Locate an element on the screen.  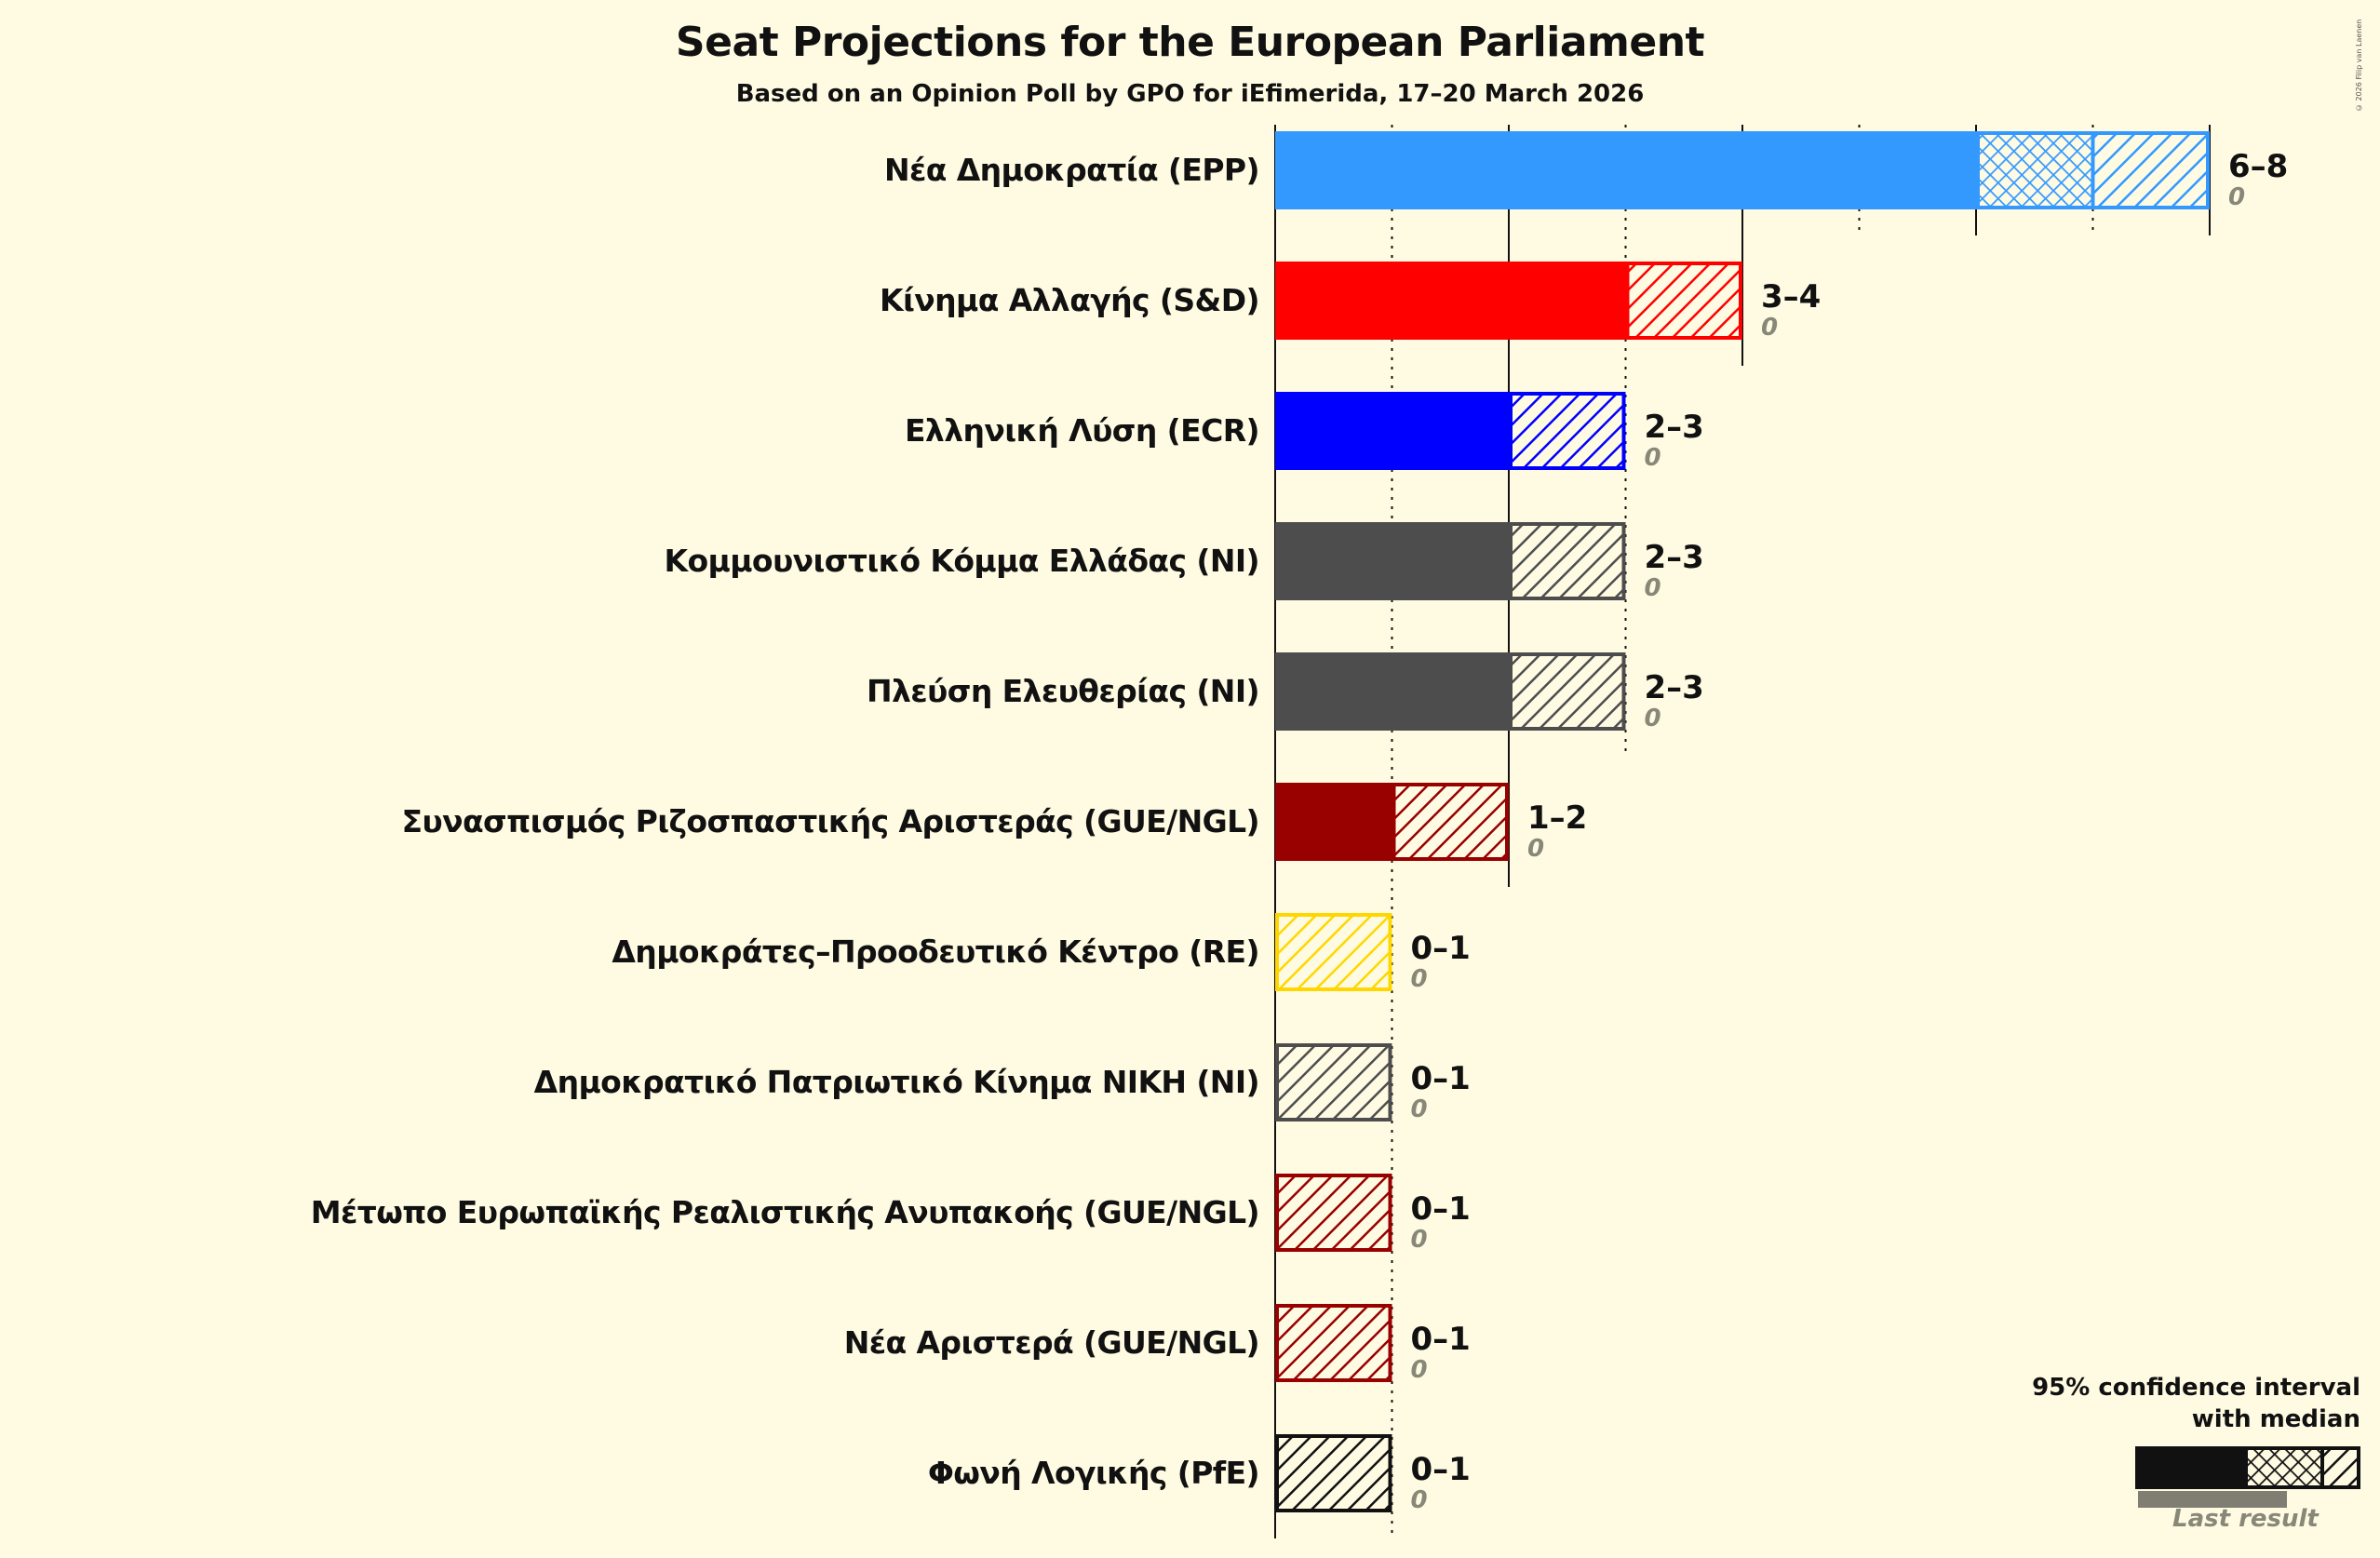
legend-crosshatch is located at coordinates (2285, 1467).